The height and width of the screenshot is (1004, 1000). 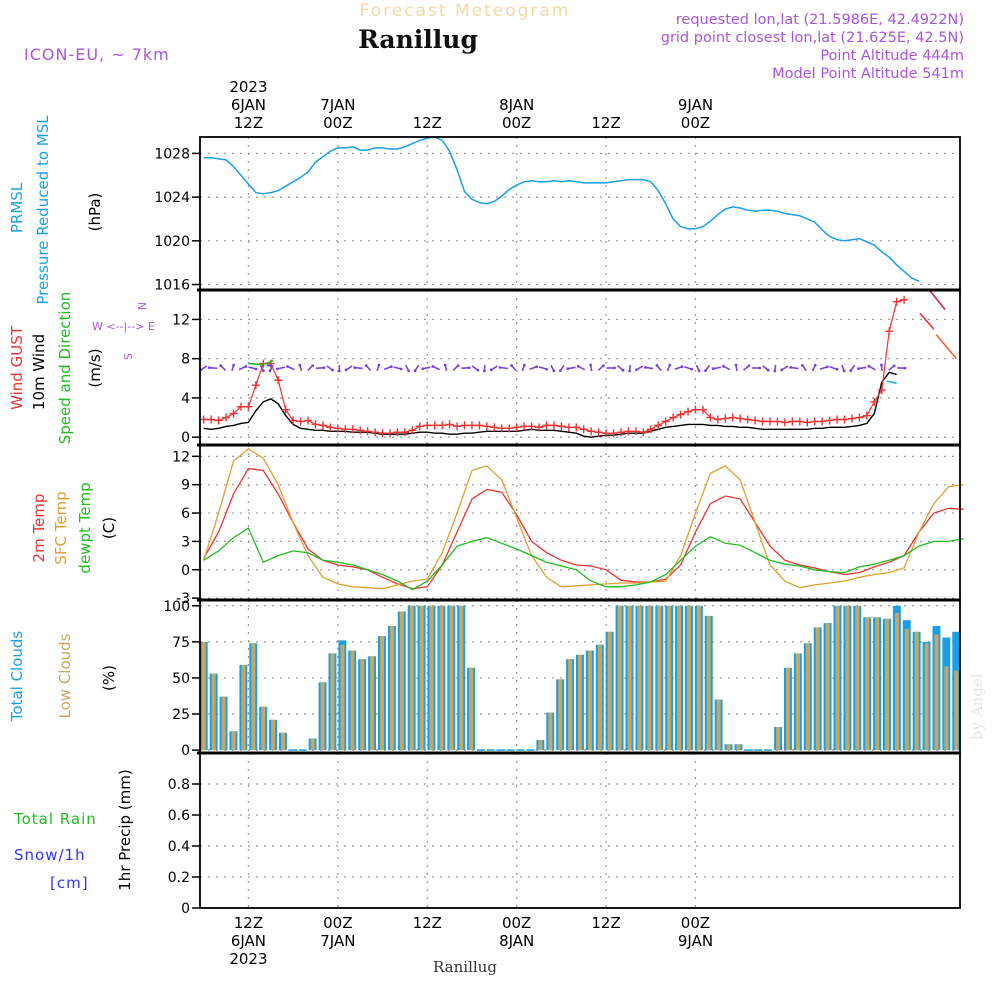 What do you see at coordinates (141, 306) in the screenshot?
I see `compass-n: N` at bounding box center [141, 306].